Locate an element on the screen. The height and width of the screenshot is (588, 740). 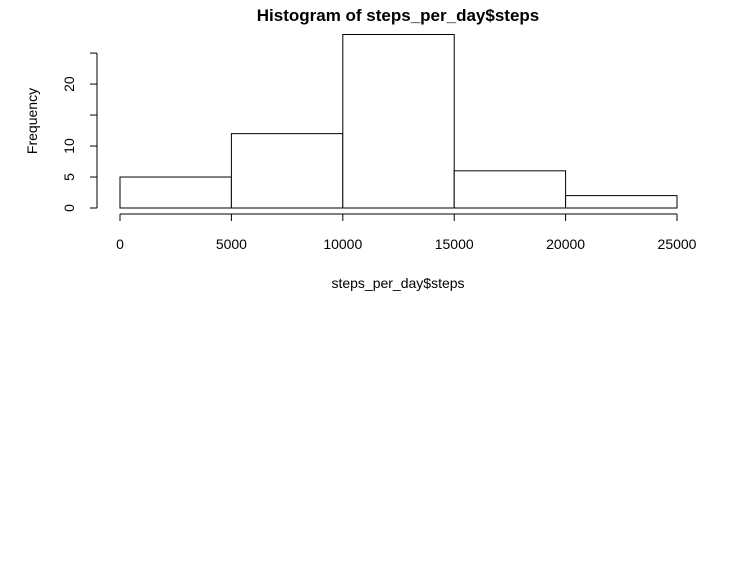
y-tick-label-2: 5 is located at coordinates (69, 177).